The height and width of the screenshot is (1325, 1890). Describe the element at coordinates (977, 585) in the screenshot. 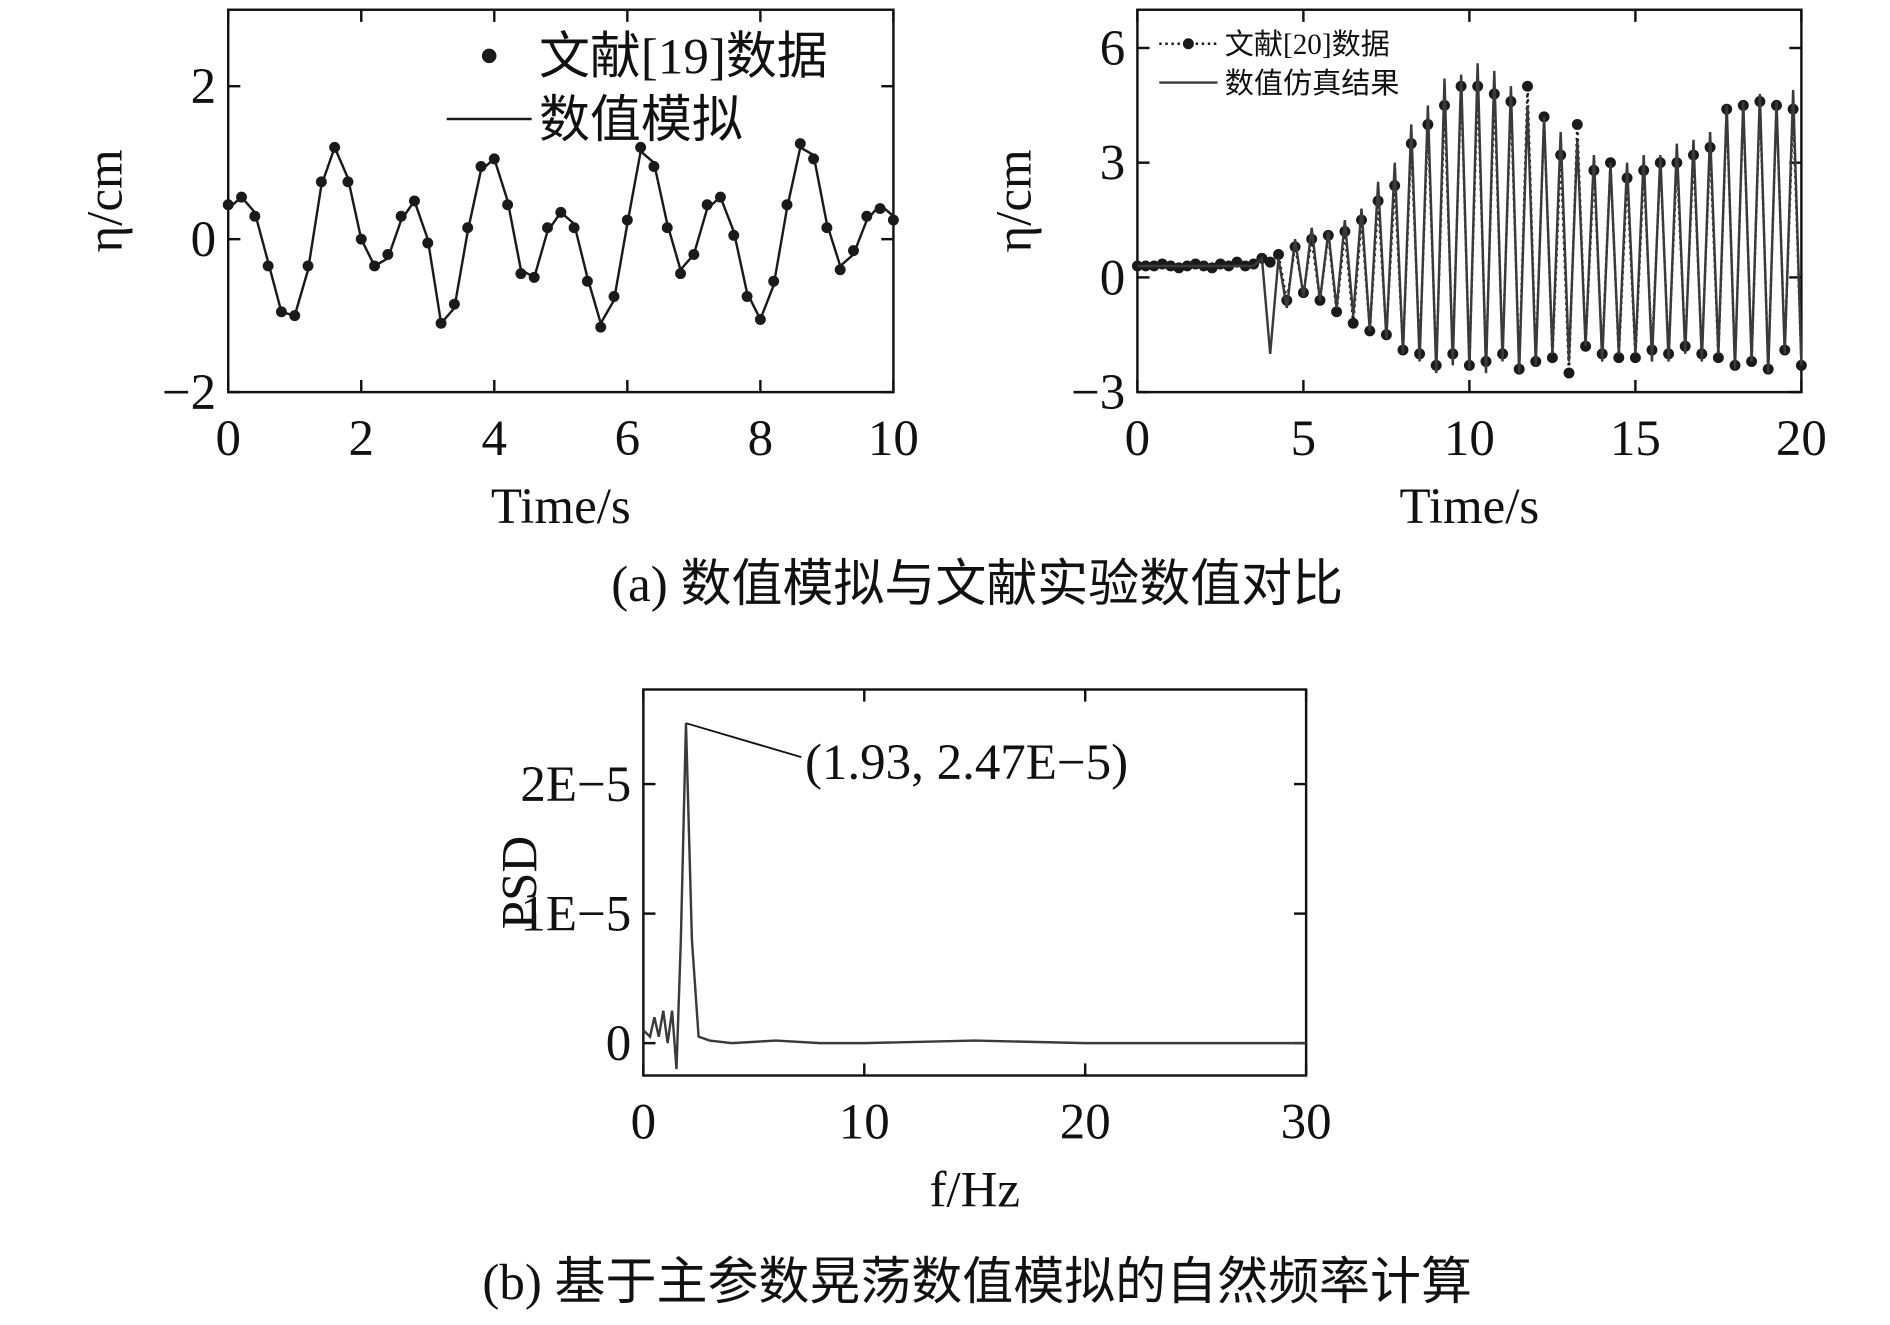

I see `caption: (a) 数值模拟与文献实验数值对比` at that location.